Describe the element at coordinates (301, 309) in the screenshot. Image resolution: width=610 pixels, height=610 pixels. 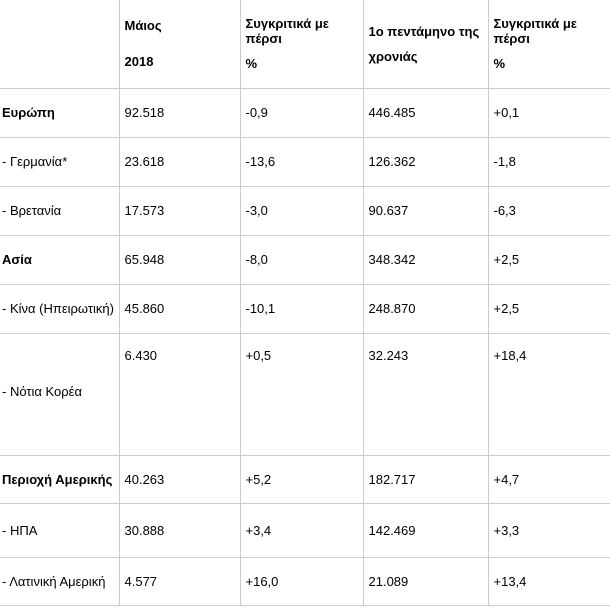
I see `value-yoy: -10,1` at that location.